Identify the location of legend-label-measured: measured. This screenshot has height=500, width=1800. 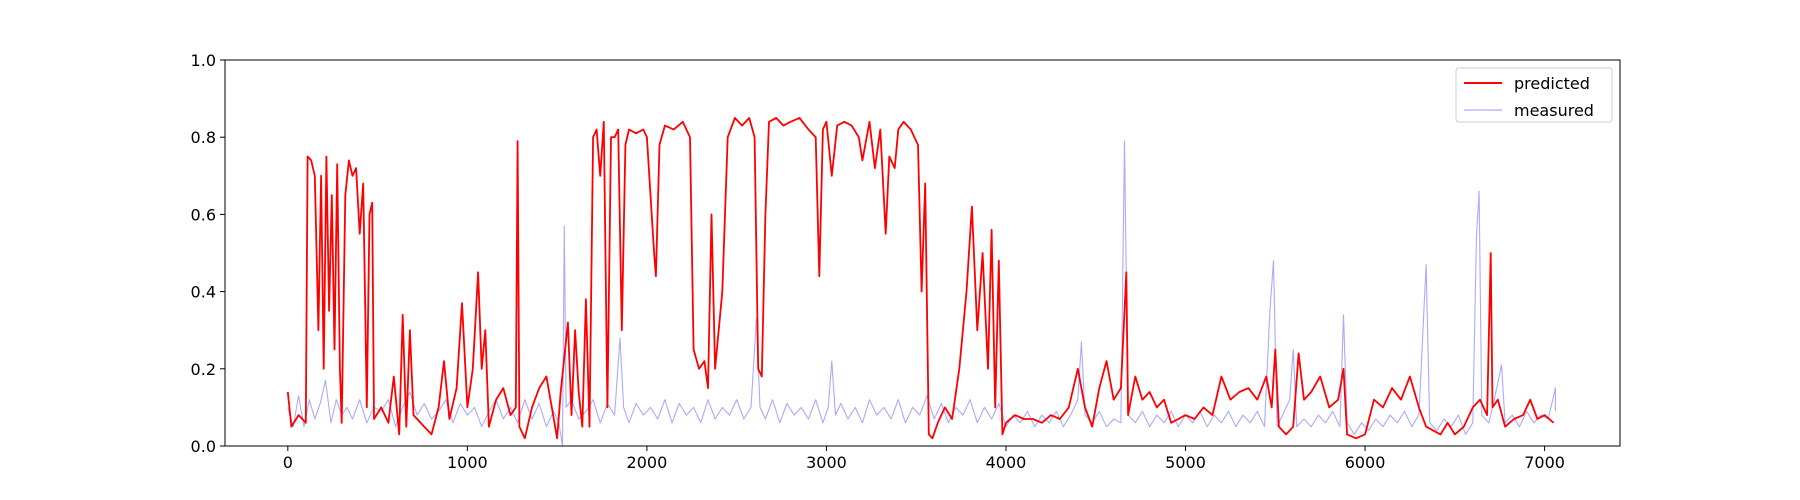
(1554, 110).